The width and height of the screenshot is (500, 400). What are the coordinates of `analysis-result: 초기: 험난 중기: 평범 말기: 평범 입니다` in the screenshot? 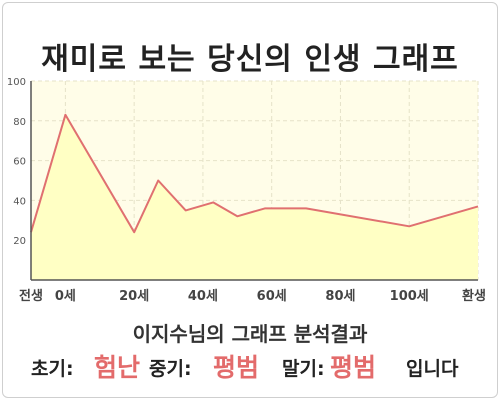 It's located at (250, 365).